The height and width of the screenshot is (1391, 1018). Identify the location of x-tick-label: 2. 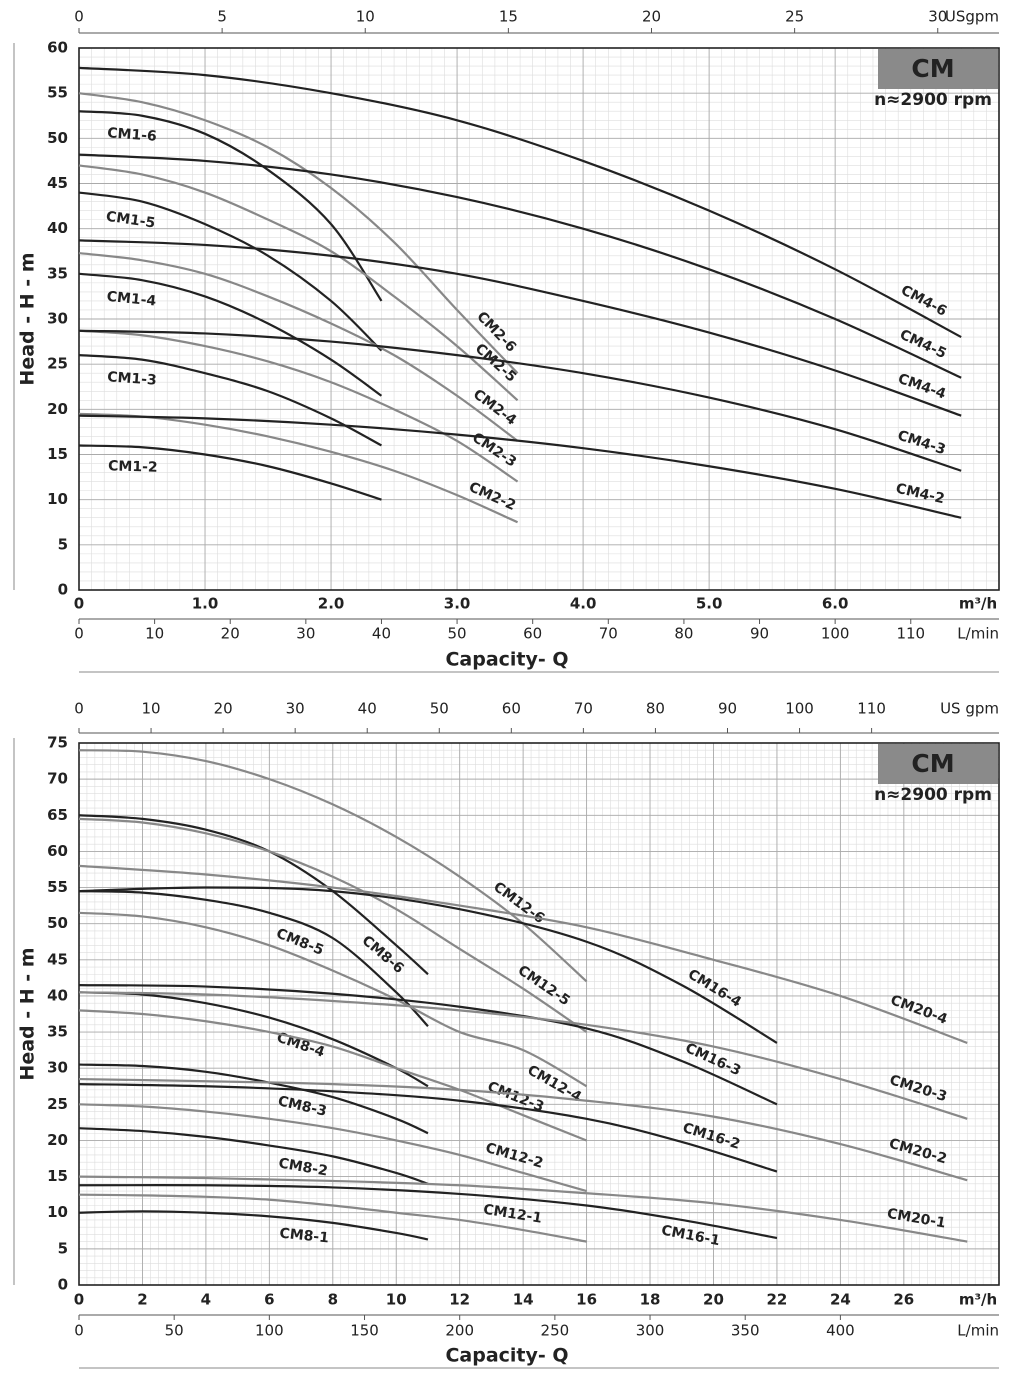
(142, 1300).